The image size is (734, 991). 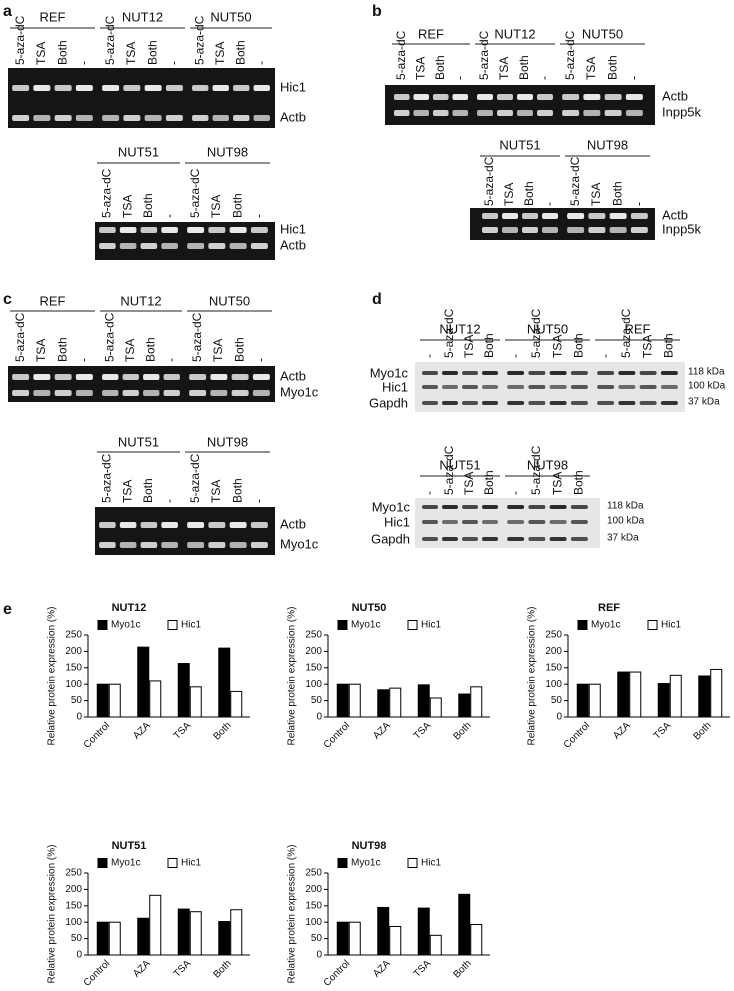 What do you see at coordinates (377, 299) in the screenshot?
I see `panel-letter: d` at bounding box center [377, 299].